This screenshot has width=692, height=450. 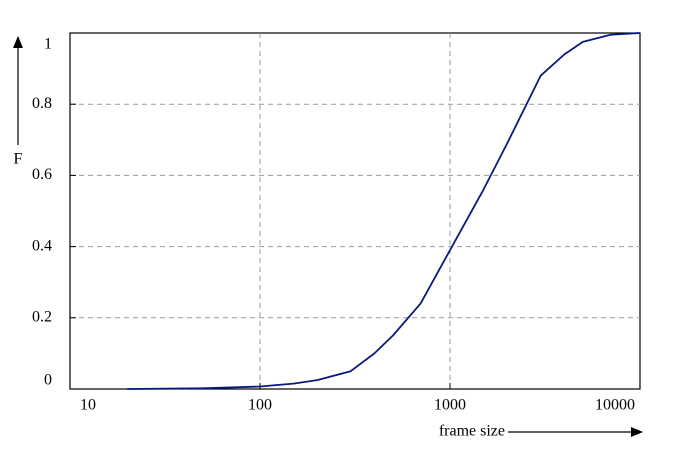 I want to click on y-tick-label: 0.4, so click(x=42, y=245).